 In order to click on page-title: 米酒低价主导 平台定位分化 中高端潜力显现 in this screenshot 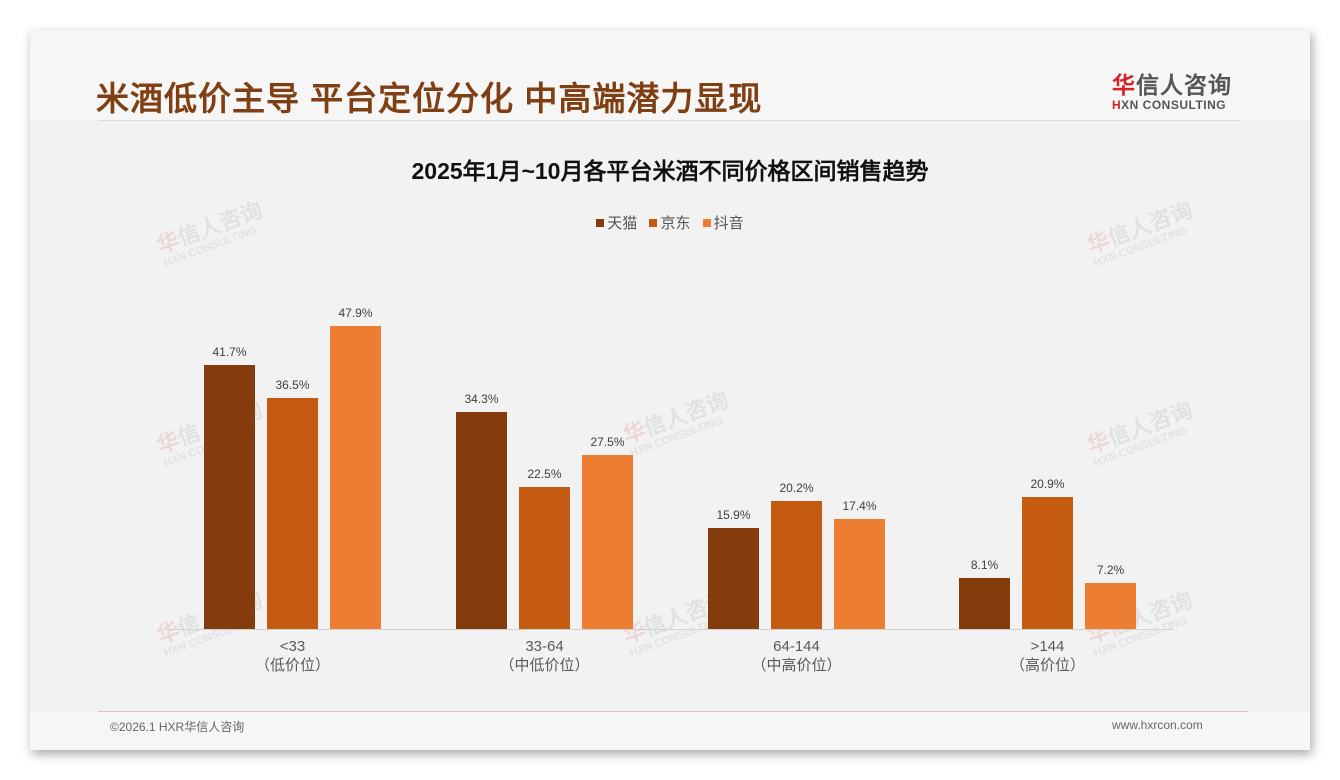, I will do `click(429, 98)`.